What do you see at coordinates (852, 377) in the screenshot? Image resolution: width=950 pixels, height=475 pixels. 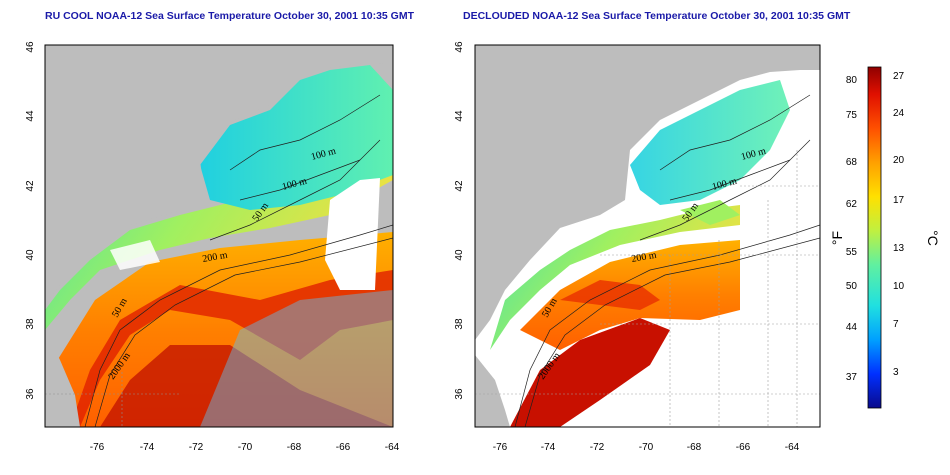 I see `colorbar-f-tick: 37` at bounding box center [852, 377].